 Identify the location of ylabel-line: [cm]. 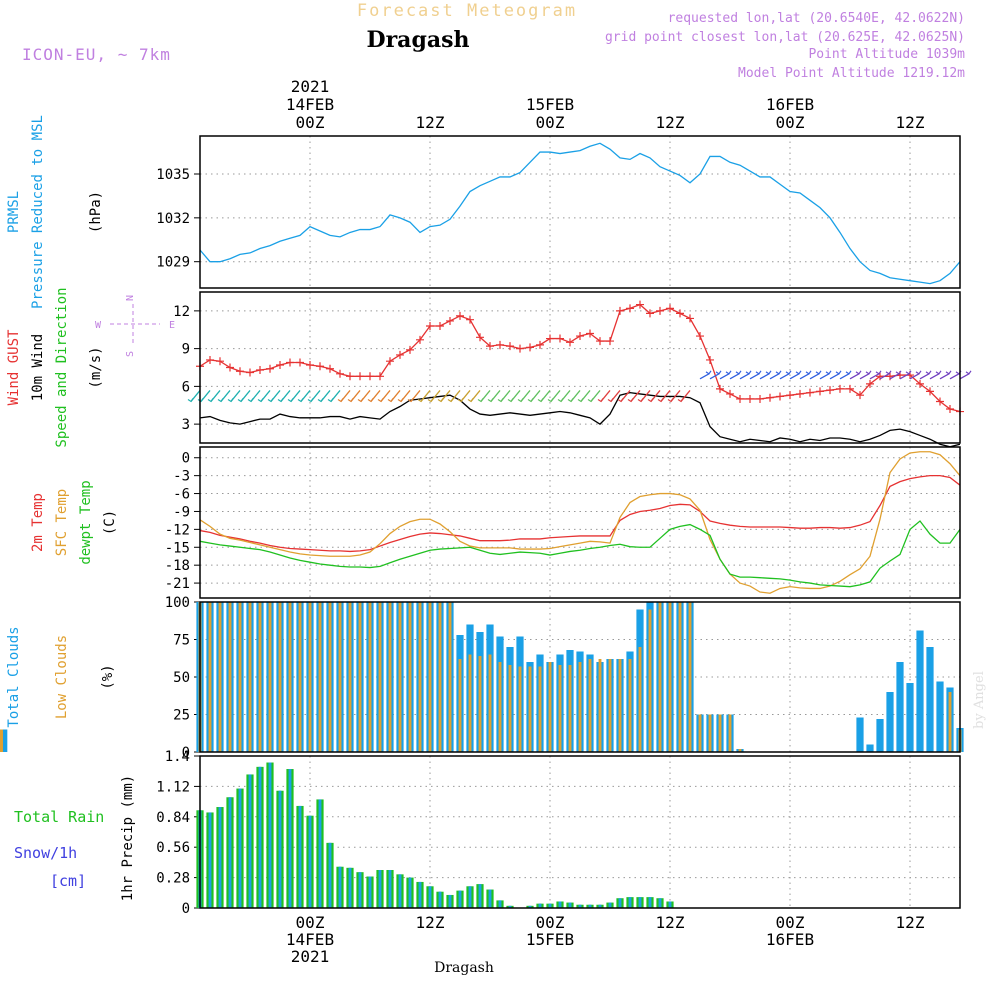
(68, 881).